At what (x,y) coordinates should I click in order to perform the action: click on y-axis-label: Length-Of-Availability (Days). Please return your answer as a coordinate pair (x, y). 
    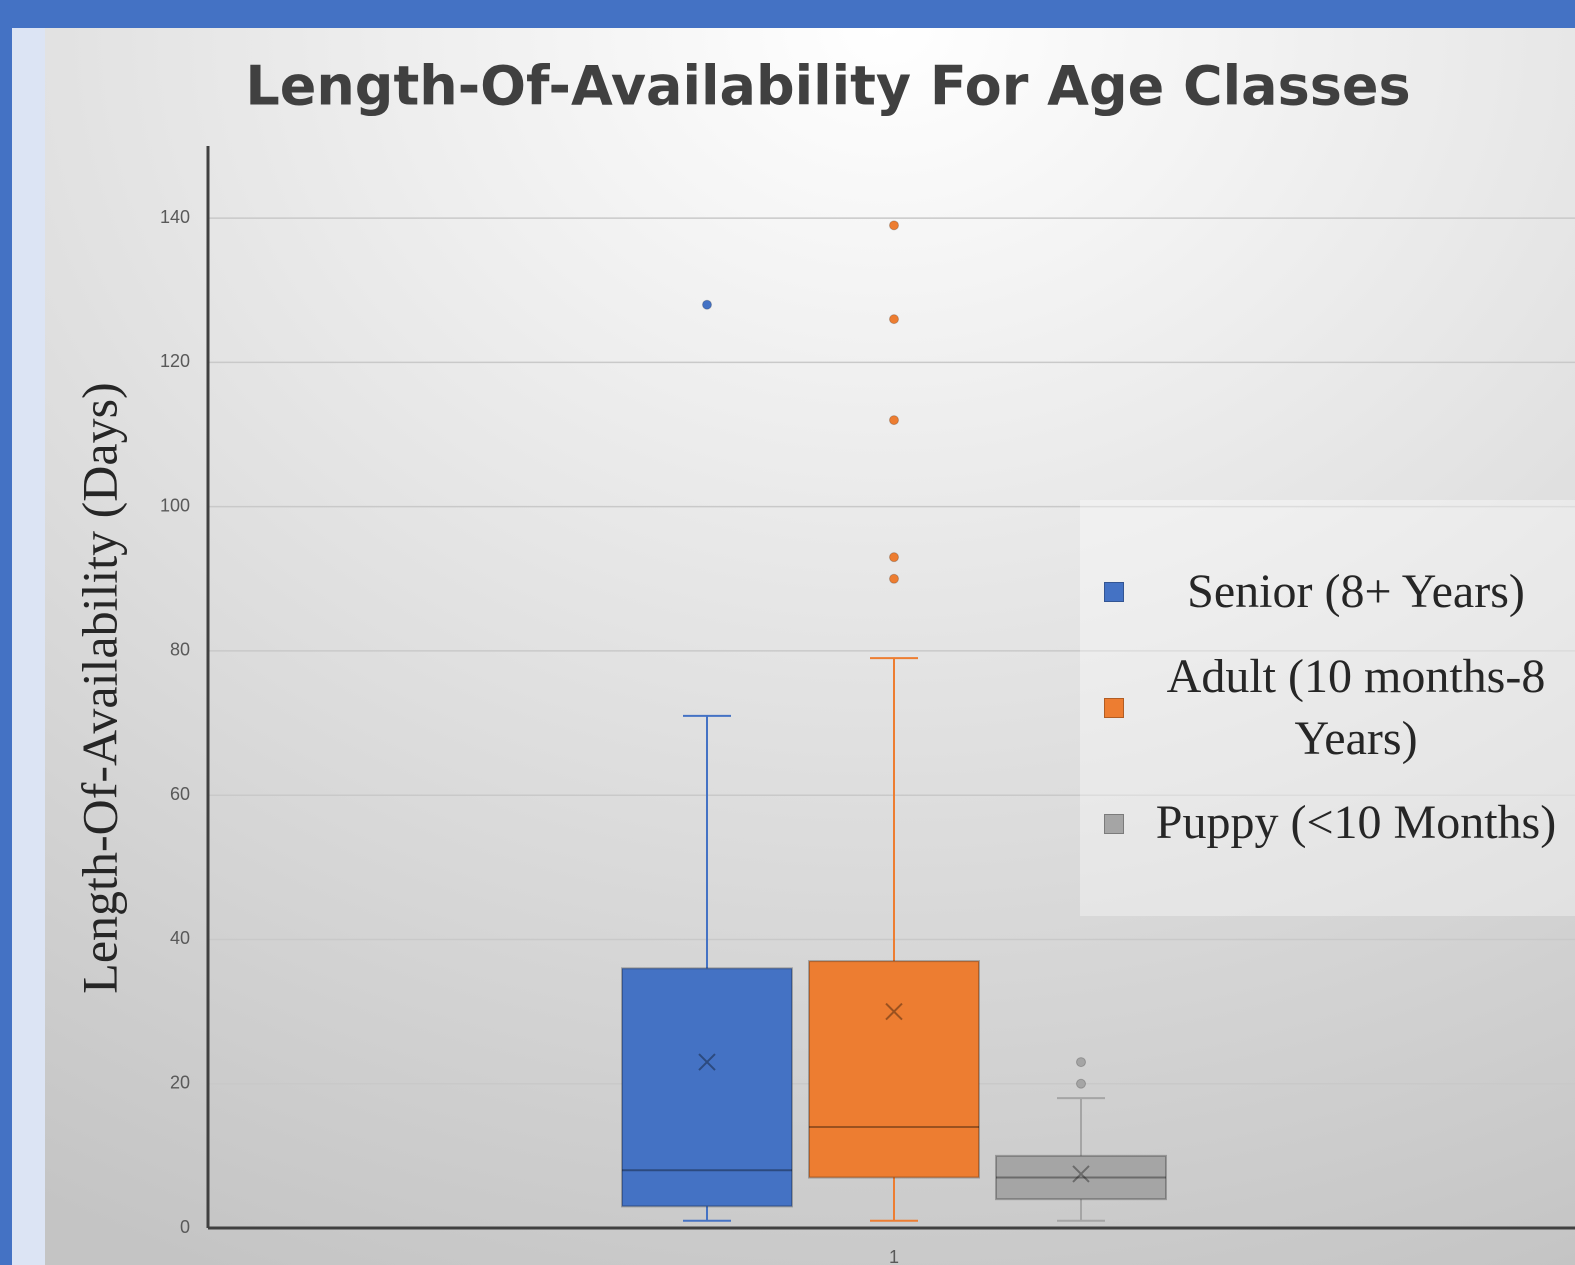
    Looking at the image, I should click on (99, 687).